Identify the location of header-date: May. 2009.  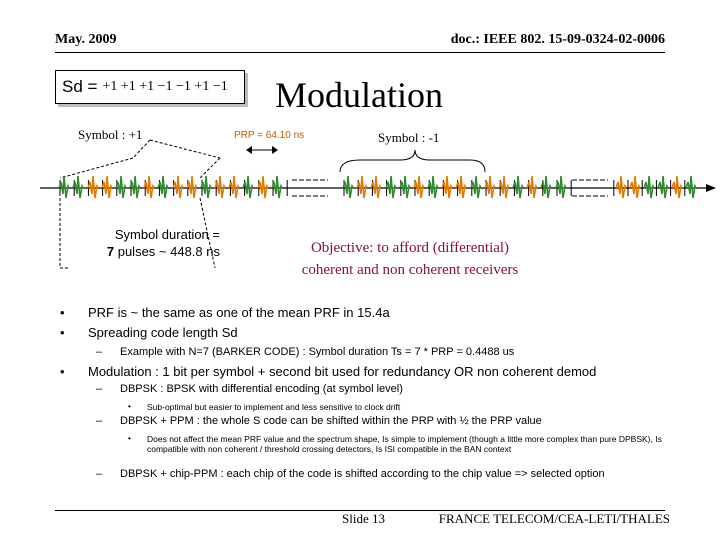
(86, 39).